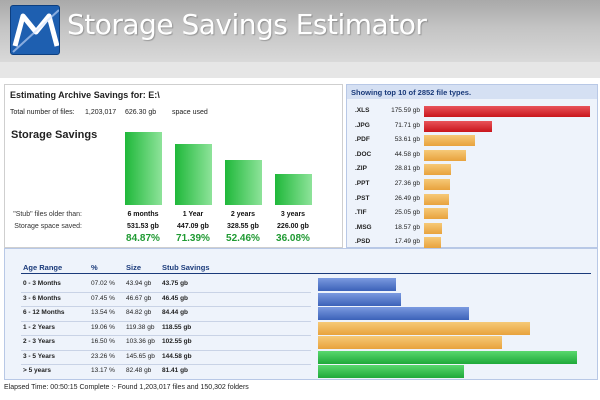 The width and height of the screenshot is (600, 400). Describe the element at coordinates (363, 227) in the screenshot. I see `file-type-ext: .MSG` at that location.